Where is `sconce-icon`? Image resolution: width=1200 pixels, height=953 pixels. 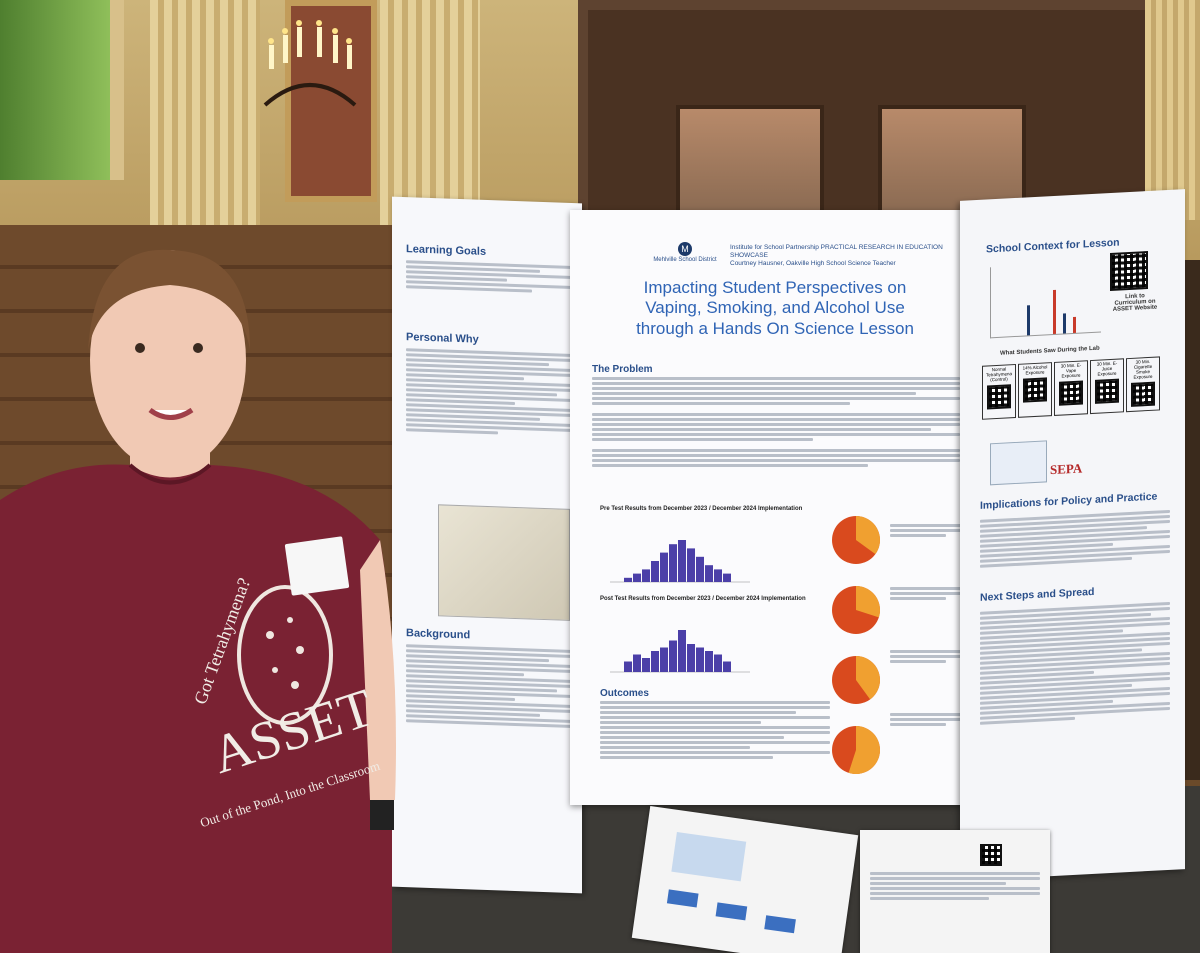 sconce-icon is located at coordinates (310, 63).